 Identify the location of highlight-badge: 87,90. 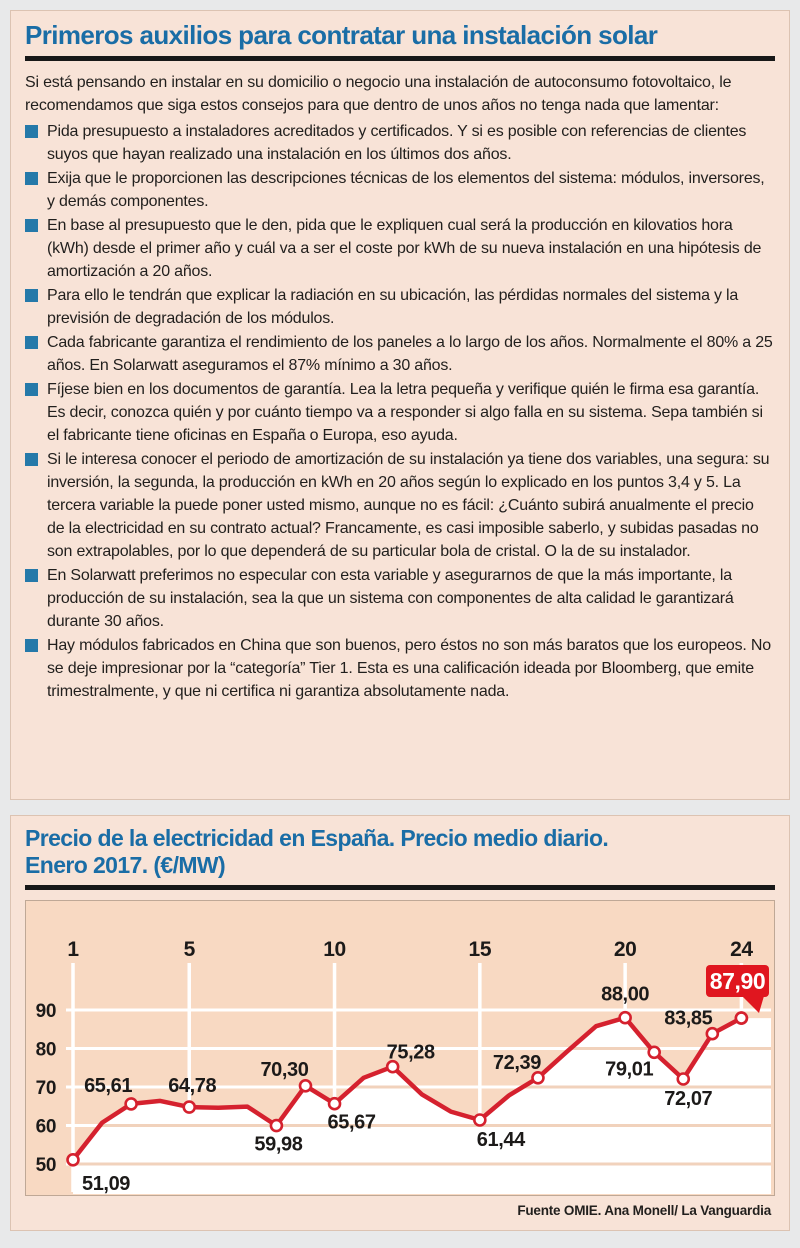
(737, 989).